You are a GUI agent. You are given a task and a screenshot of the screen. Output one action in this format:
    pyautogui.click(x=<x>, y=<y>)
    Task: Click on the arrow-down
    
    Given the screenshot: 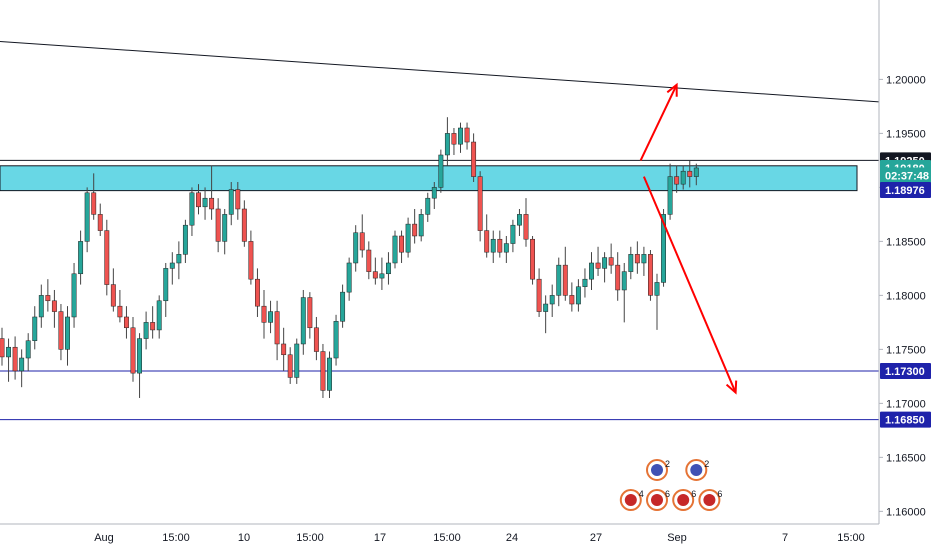 What is the action you would take?
    pyautogui.click(x=690, y=285)
    